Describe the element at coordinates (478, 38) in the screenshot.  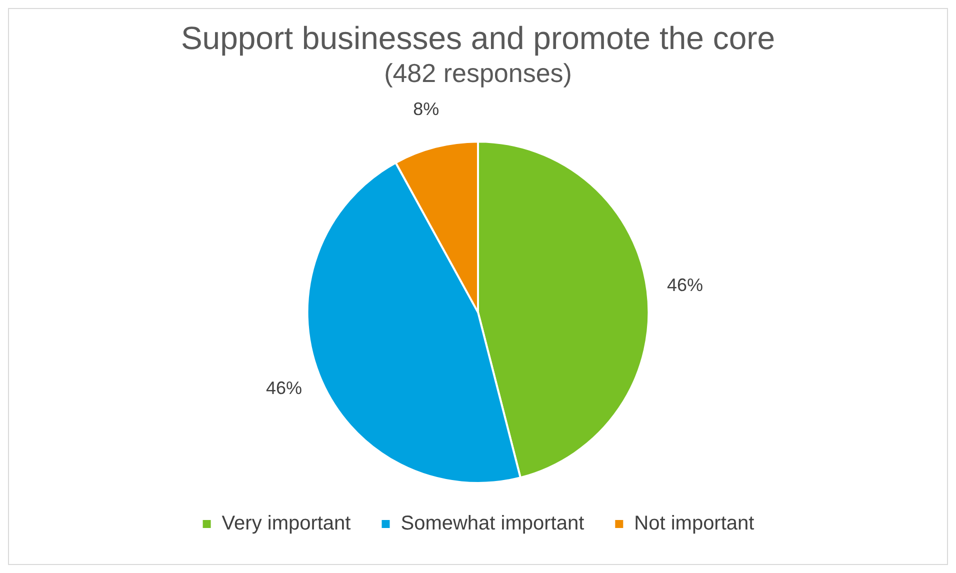
I see `chart-title: Support businesses and promote the core` at that location.